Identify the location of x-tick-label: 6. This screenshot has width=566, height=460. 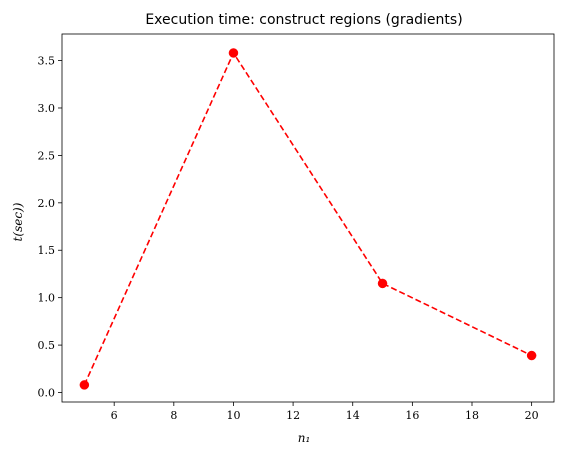
(114, 415).